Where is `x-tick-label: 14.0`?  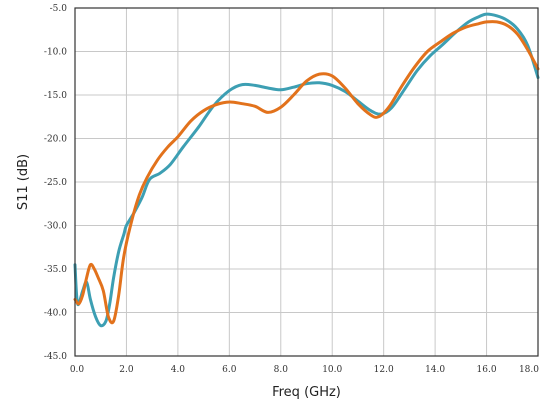
x-tick-label: 14.0 is located at coordinates (435, 370).